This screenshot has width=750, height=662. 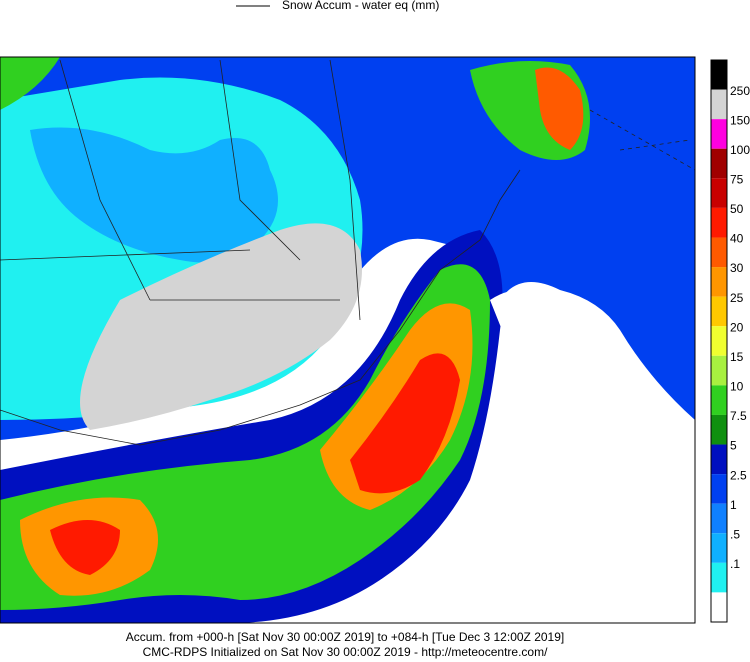 What do you see at coordinates (735, 534) in the screenshot?
I see `colorbar-label: .5` at bounding box center [735, 534].